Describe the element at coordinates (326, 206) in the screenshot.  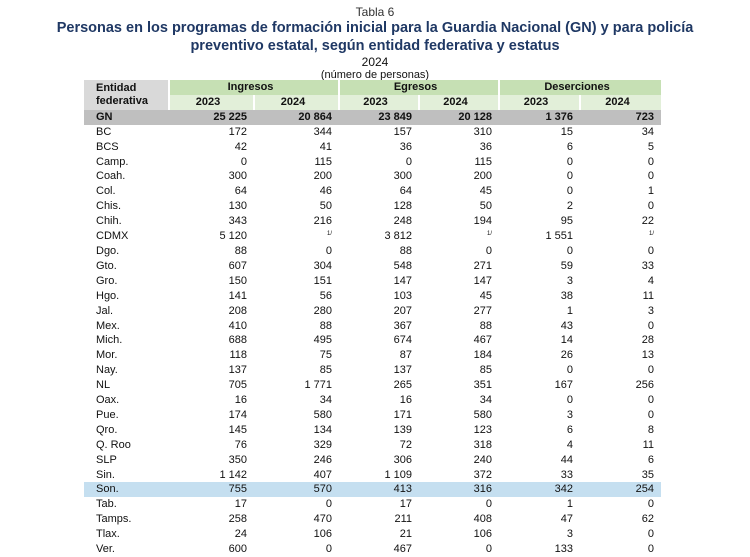
I see `value-cell: 50` at that location.